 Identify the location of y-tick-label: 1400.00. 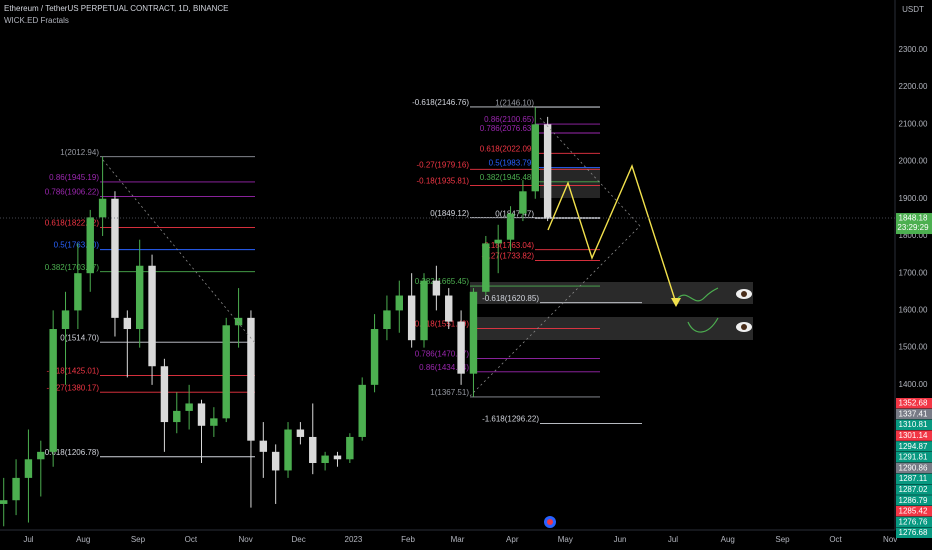
(913, 384).